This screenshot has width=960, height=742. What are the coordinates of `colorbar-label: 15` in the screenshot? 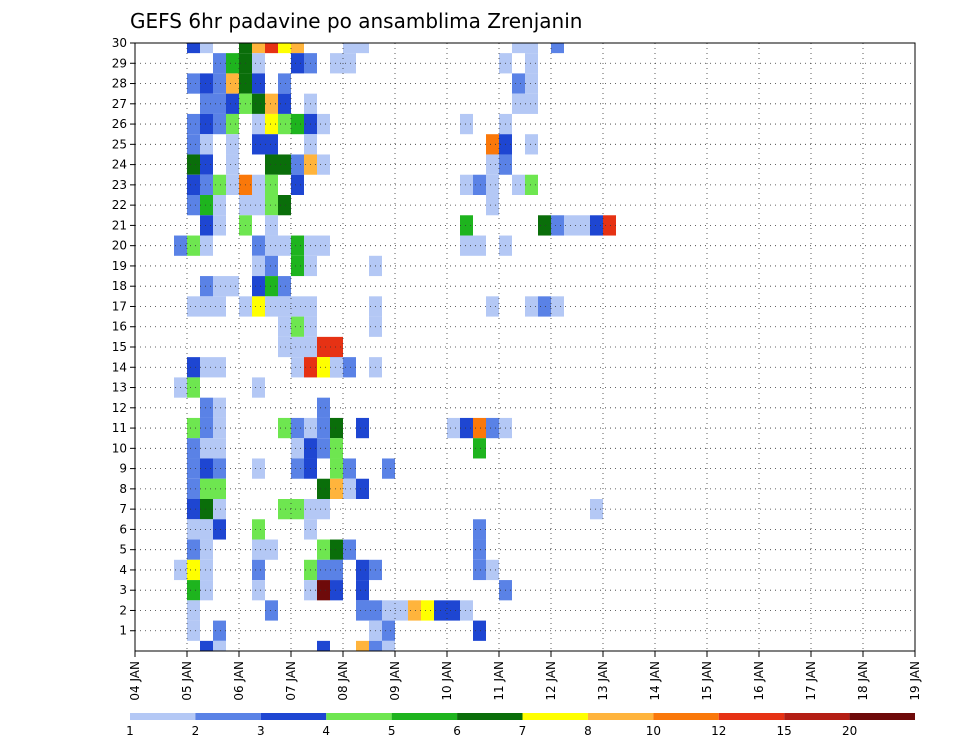 It's located at (784, 731).